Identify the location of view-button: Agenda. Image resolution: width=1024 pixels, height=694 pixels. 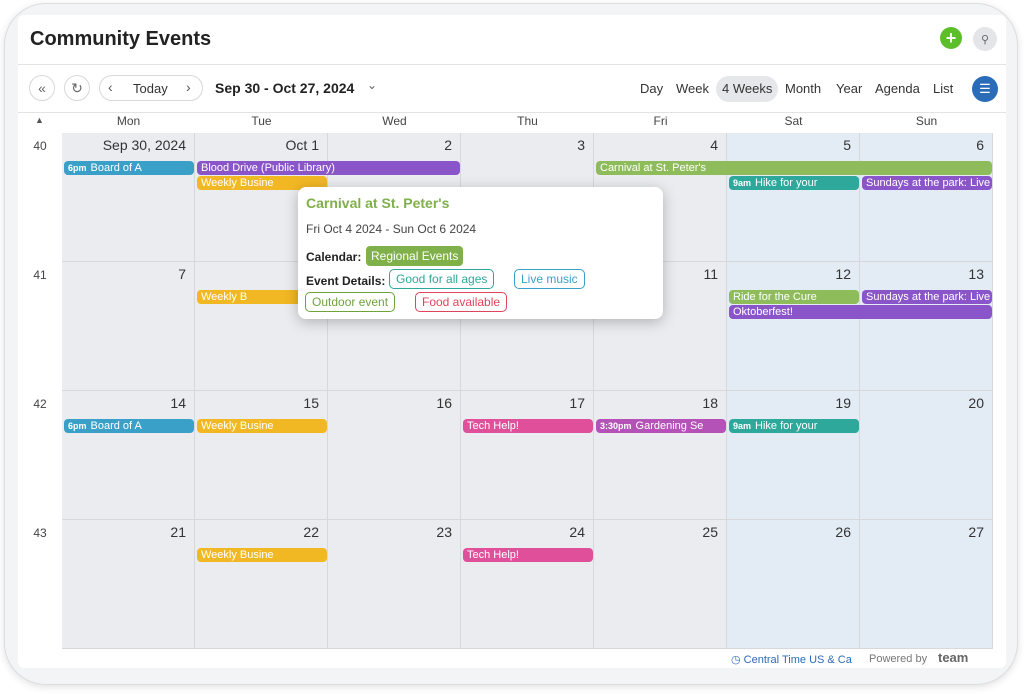
(897, 88).